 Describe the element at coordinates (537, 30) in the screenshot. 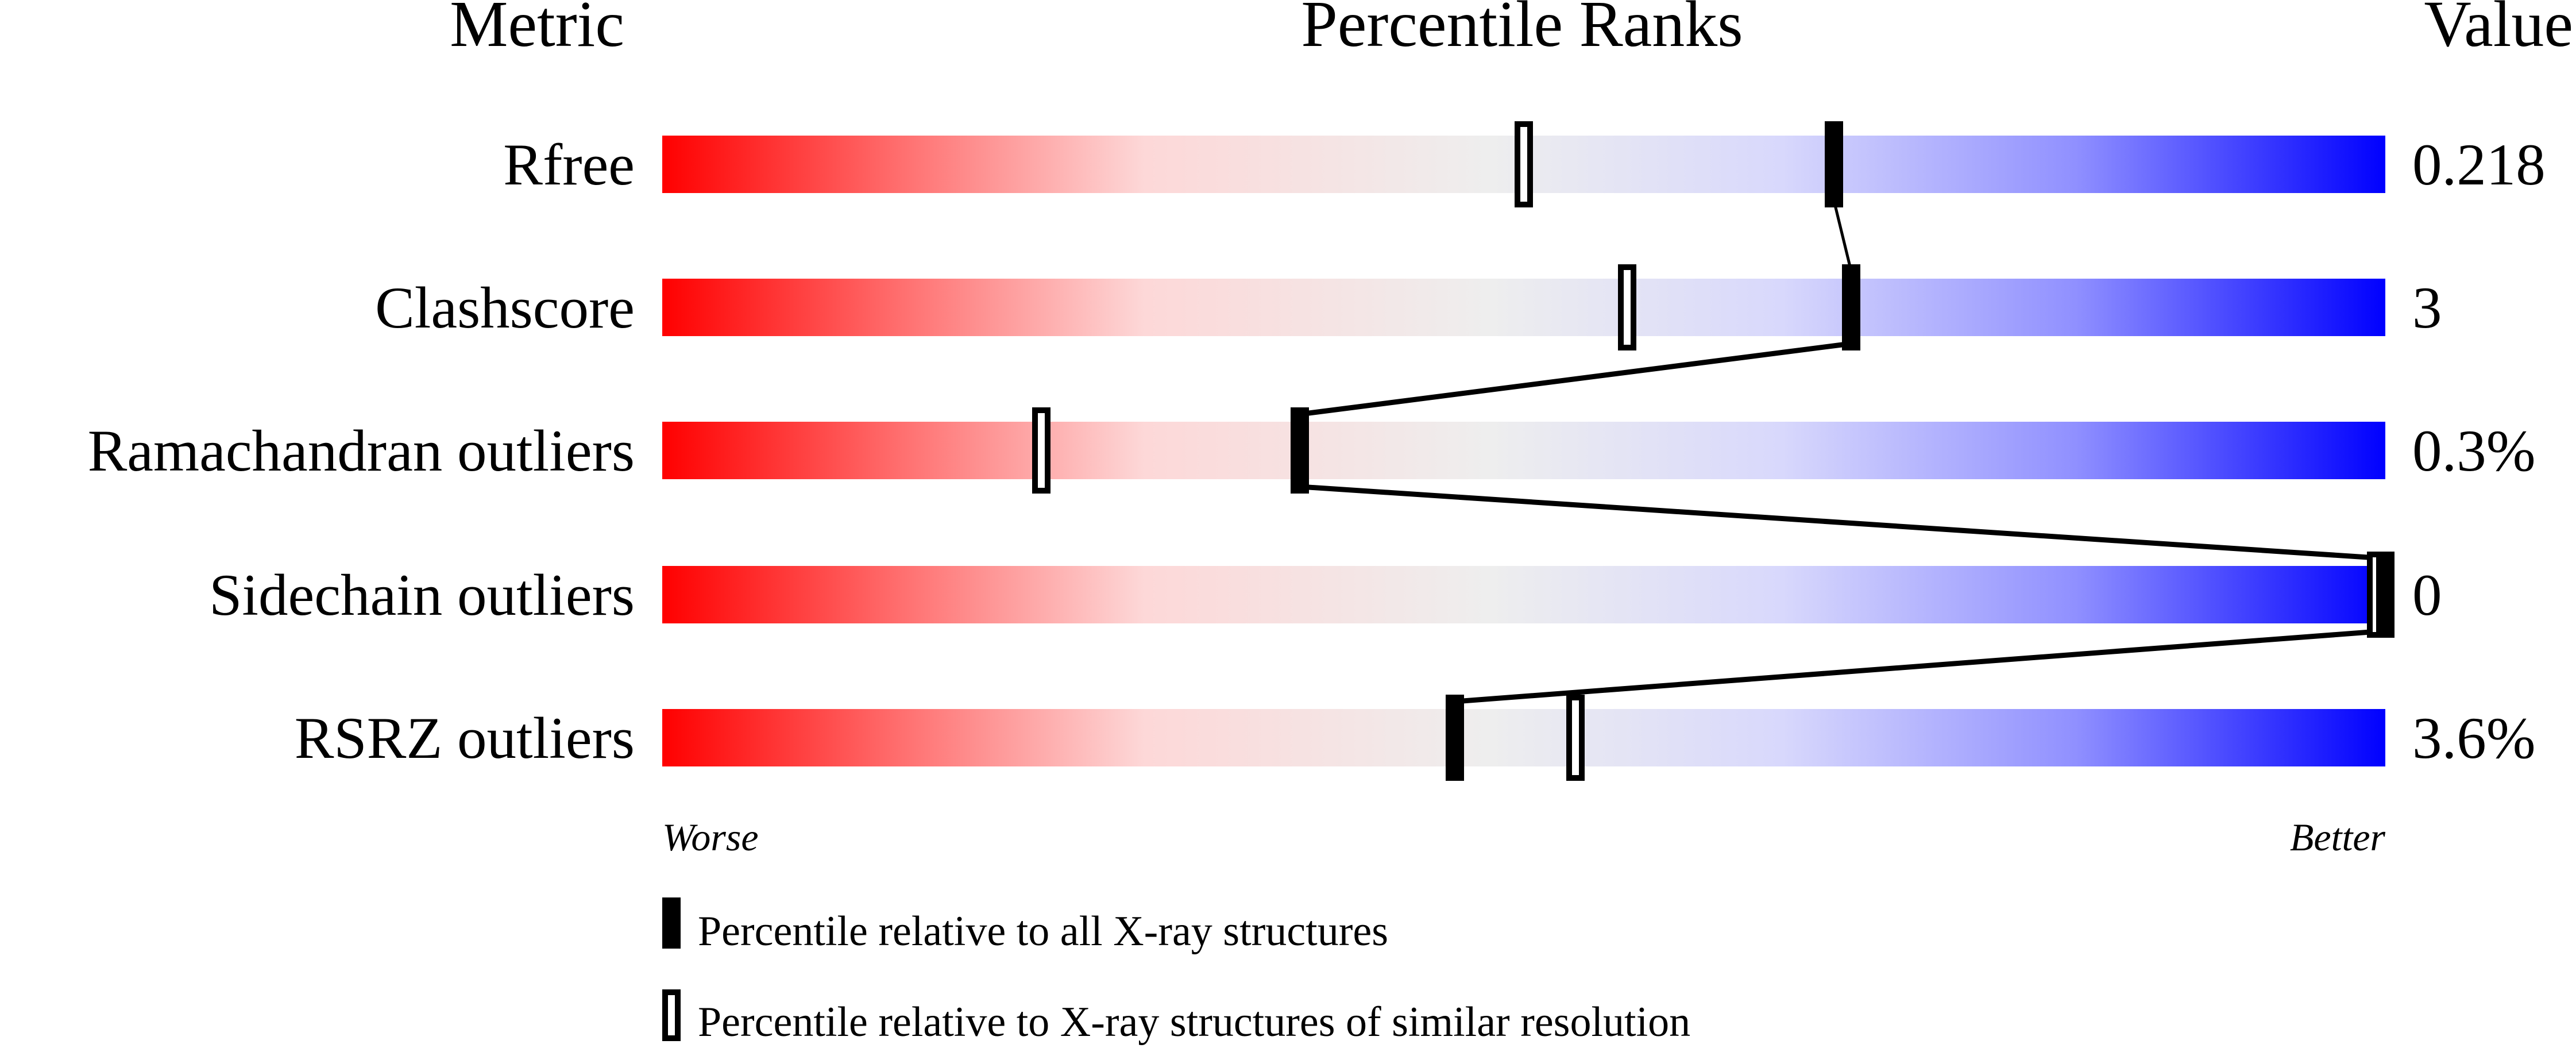

I see `header-metric: Metric` at that location.